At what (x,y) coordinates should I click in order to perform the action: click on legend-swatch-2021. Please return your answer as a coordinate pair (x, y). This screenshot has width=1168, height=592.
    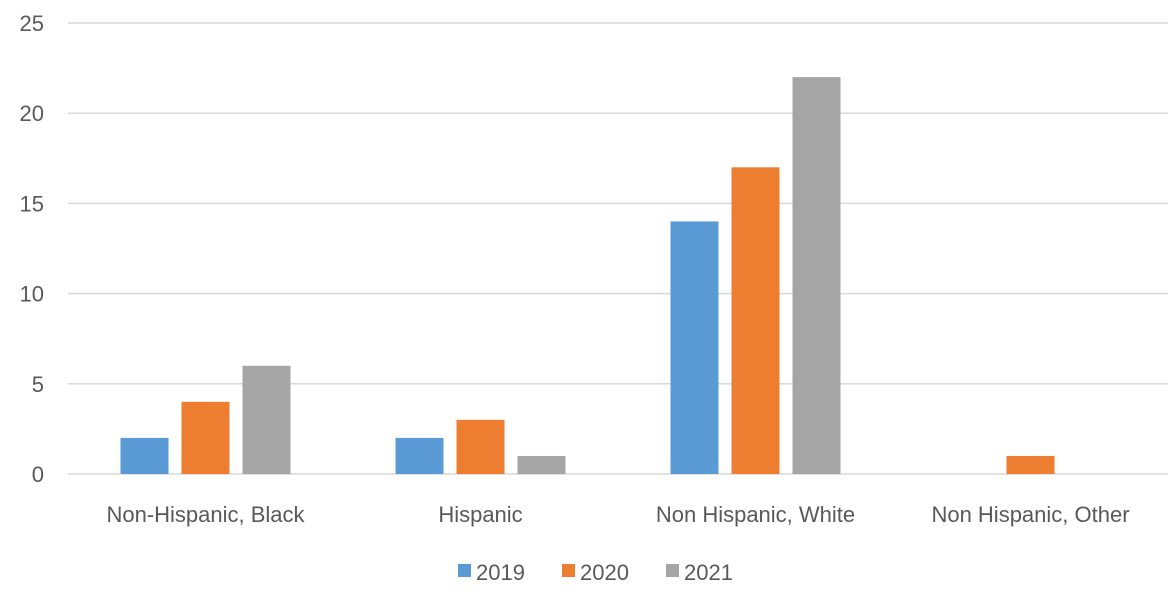
    Looking at the image, I should click on (672, 570).